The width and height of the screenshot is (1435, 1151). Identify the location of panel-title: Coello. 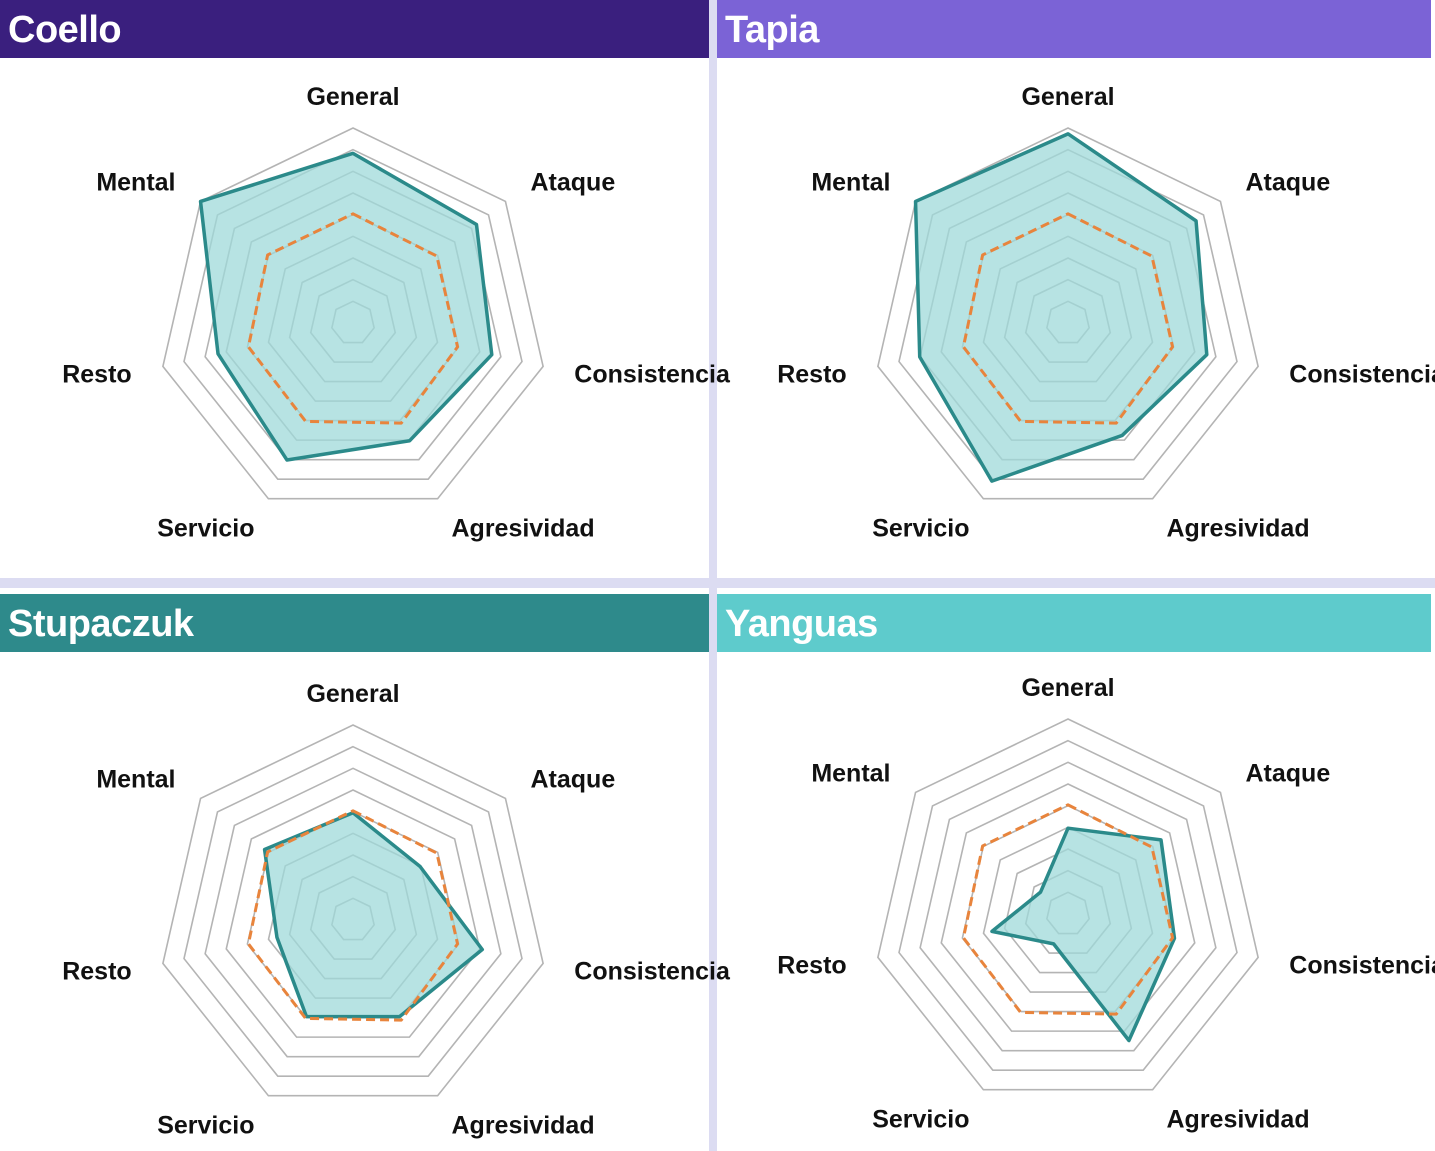
(354, 29).